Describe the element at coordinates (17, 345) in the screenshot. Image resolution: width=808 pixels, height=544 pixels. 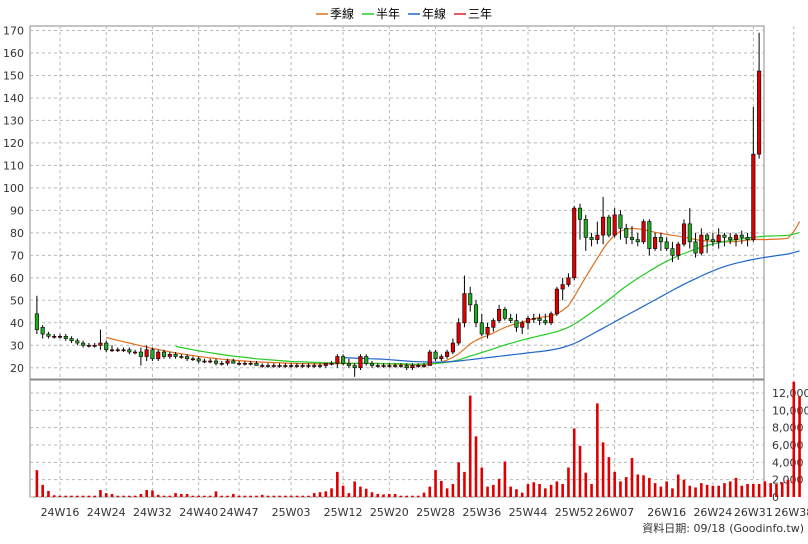
I see `price-tick-label: 30` at that location.